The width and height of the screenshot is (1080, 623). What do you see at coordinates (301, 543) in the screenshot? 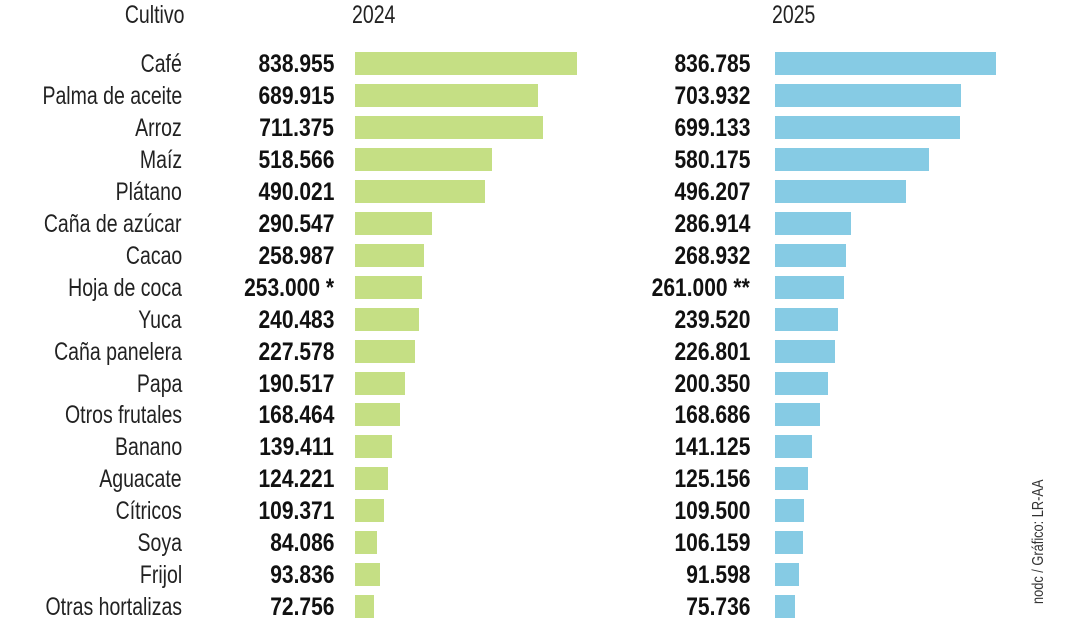
I see `value-label-2024: 84.086` at bounding box center [301, 543].